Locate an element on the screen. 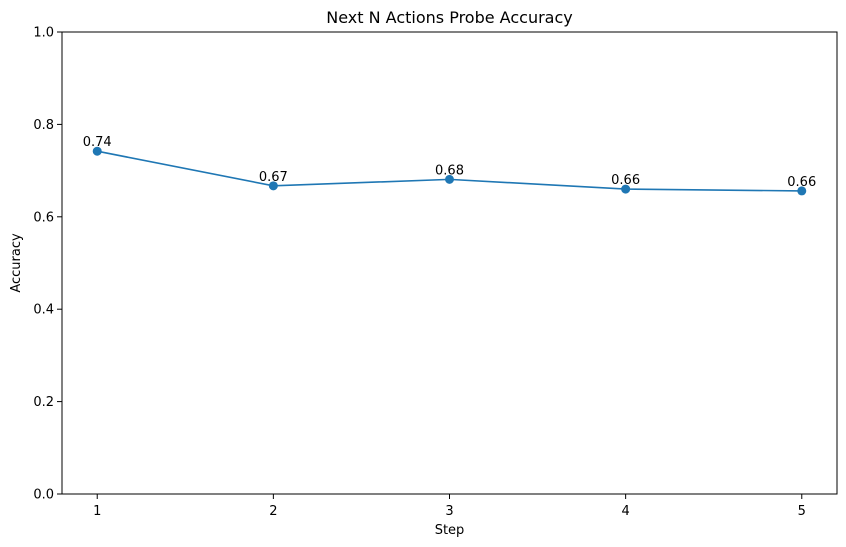  y-axis: 0.0 0.2 0.4 0.6 0.8 1.0 is located at coordinates (47, 264).